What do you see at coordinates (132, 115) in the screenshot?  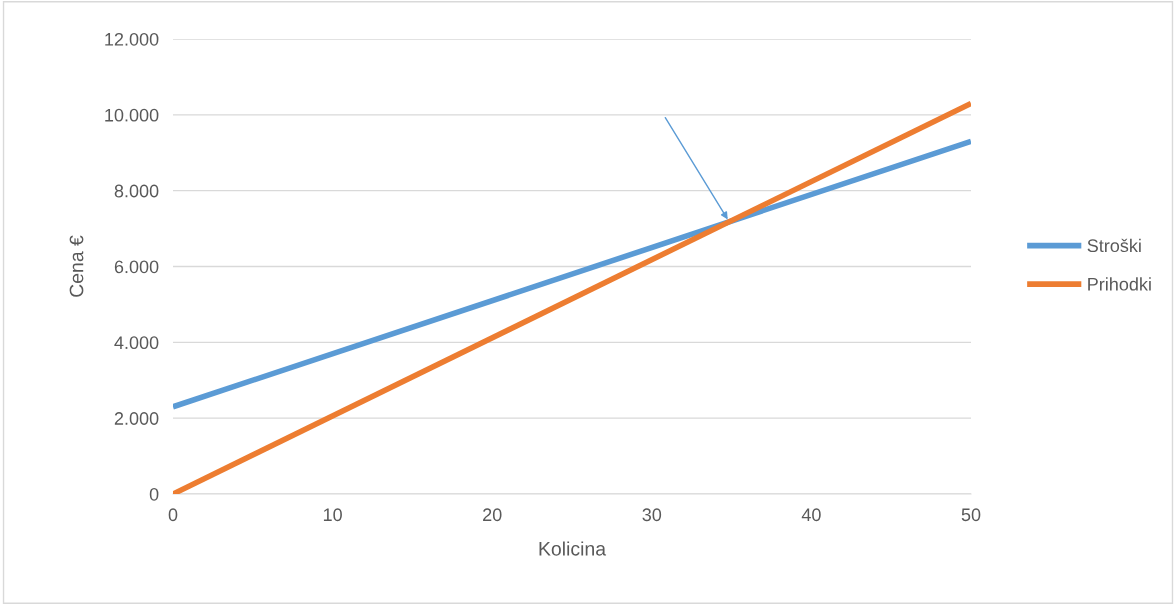 I see `y-tick-label: 10.000` at bounding box center [132, 115].